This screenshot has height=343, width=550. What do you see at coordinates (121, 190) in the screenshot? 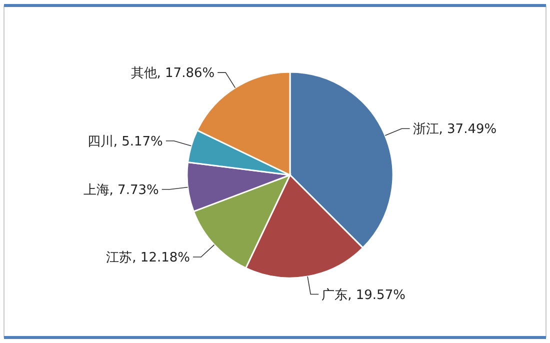
I see `slice-label: 上海, 7.73%` at bounding box center [121, 190].